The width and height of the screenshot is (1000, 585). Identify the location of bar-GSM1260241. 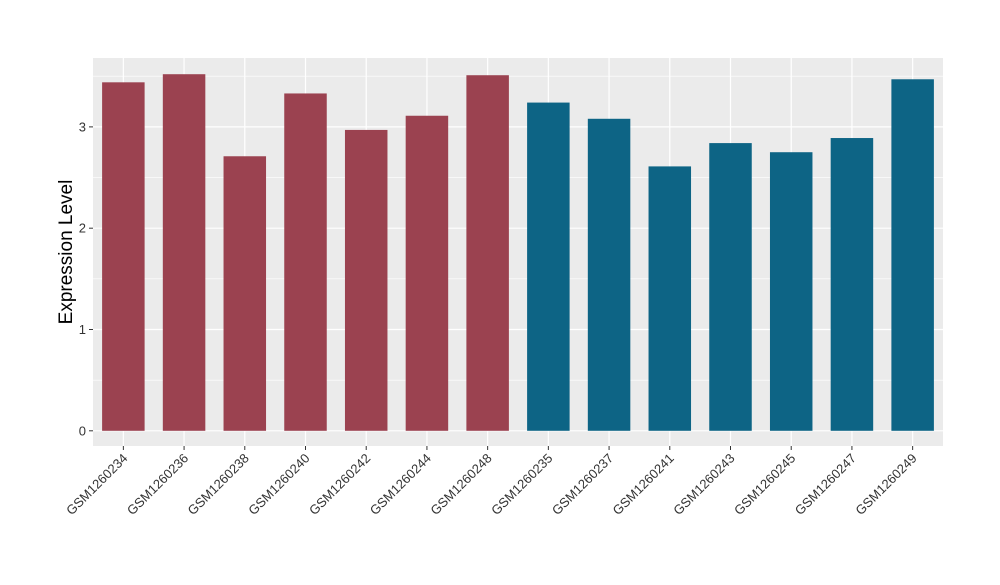
(670, 298).